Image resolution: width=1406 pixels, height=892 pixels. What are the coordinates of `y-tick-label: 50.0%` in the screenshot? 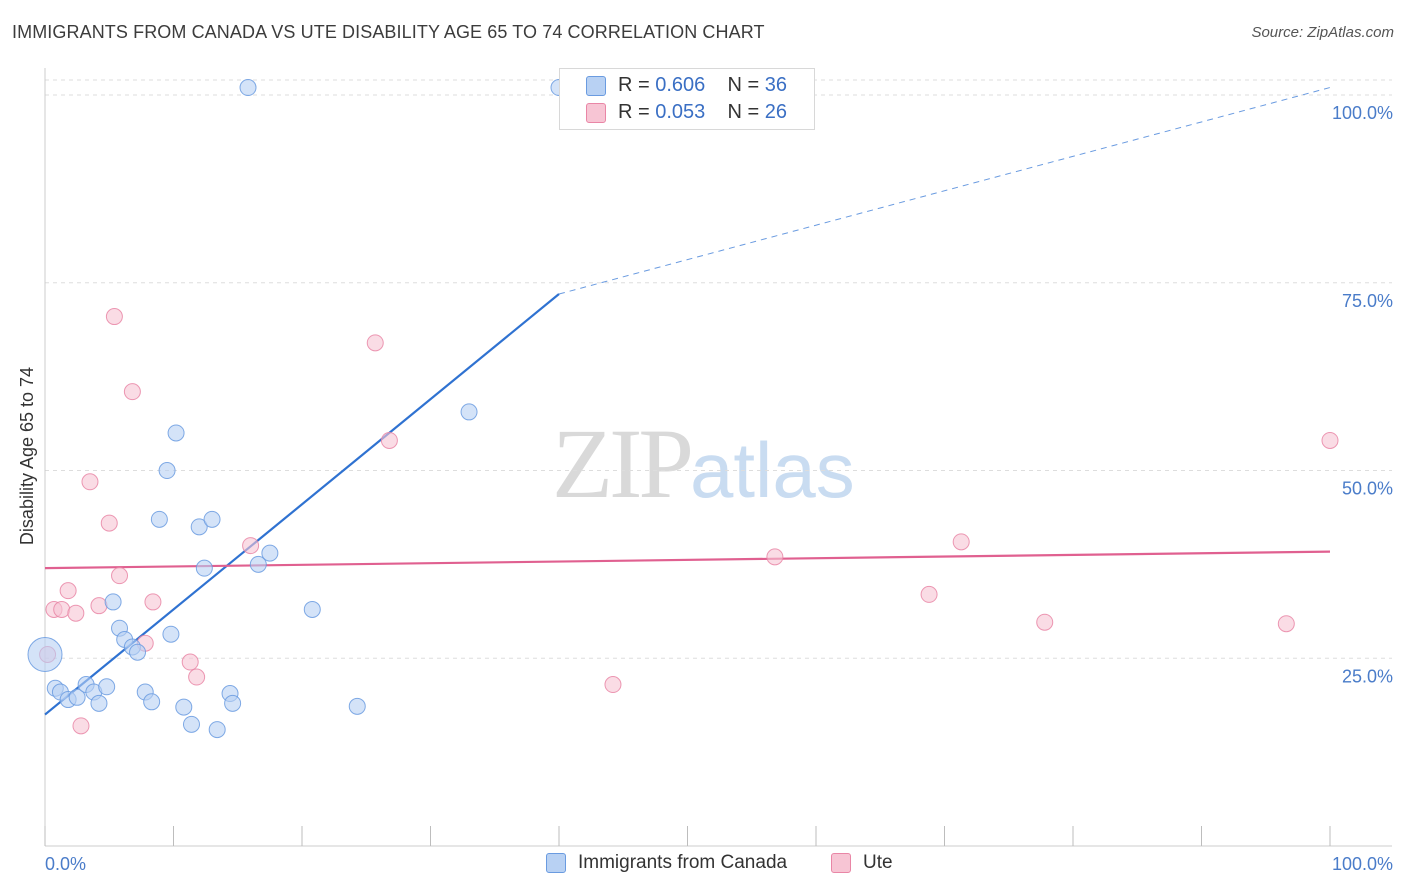 It's located at (1367, 489).